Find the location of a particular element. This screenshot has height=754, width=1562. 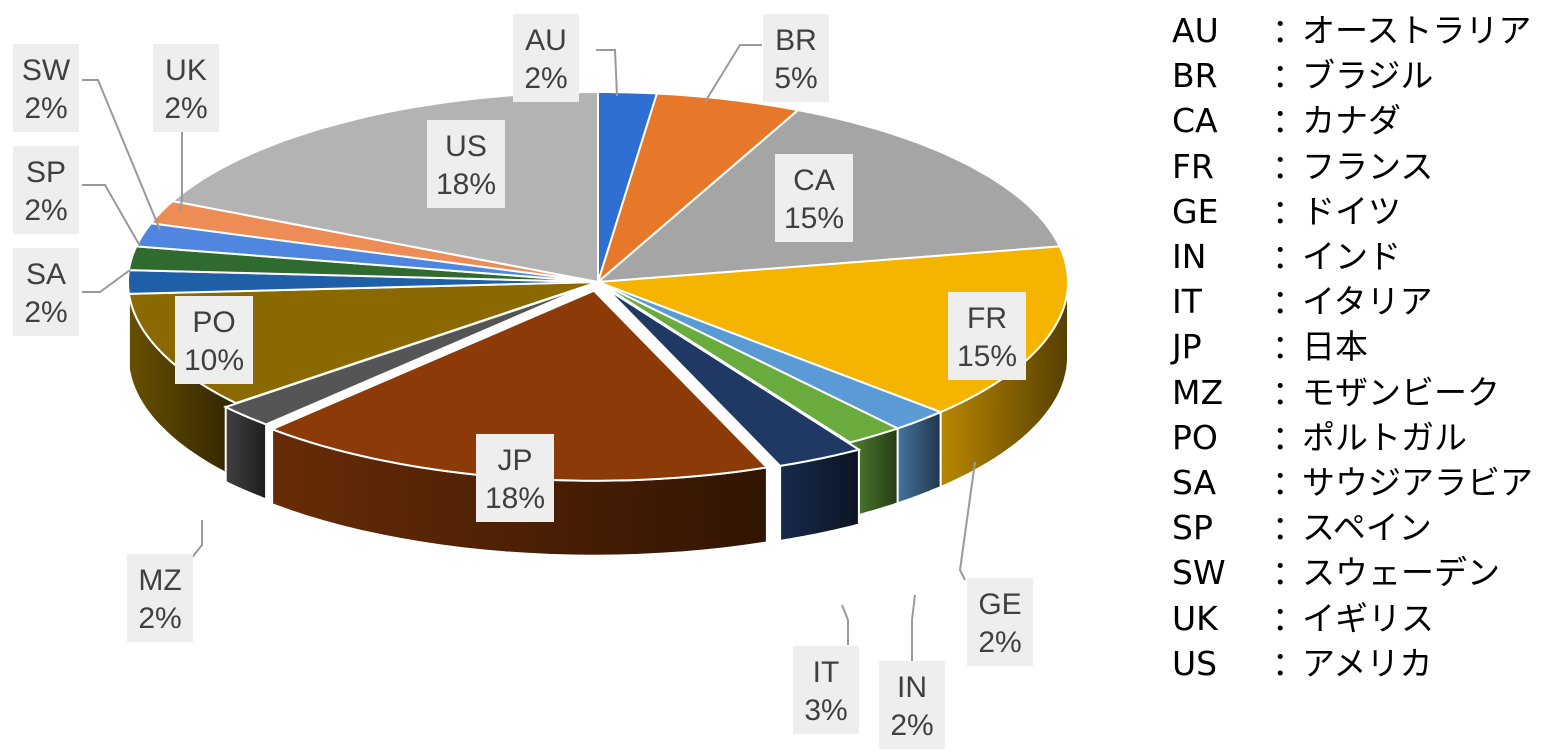

leader-line-mz is located at coordinates (196, 540).